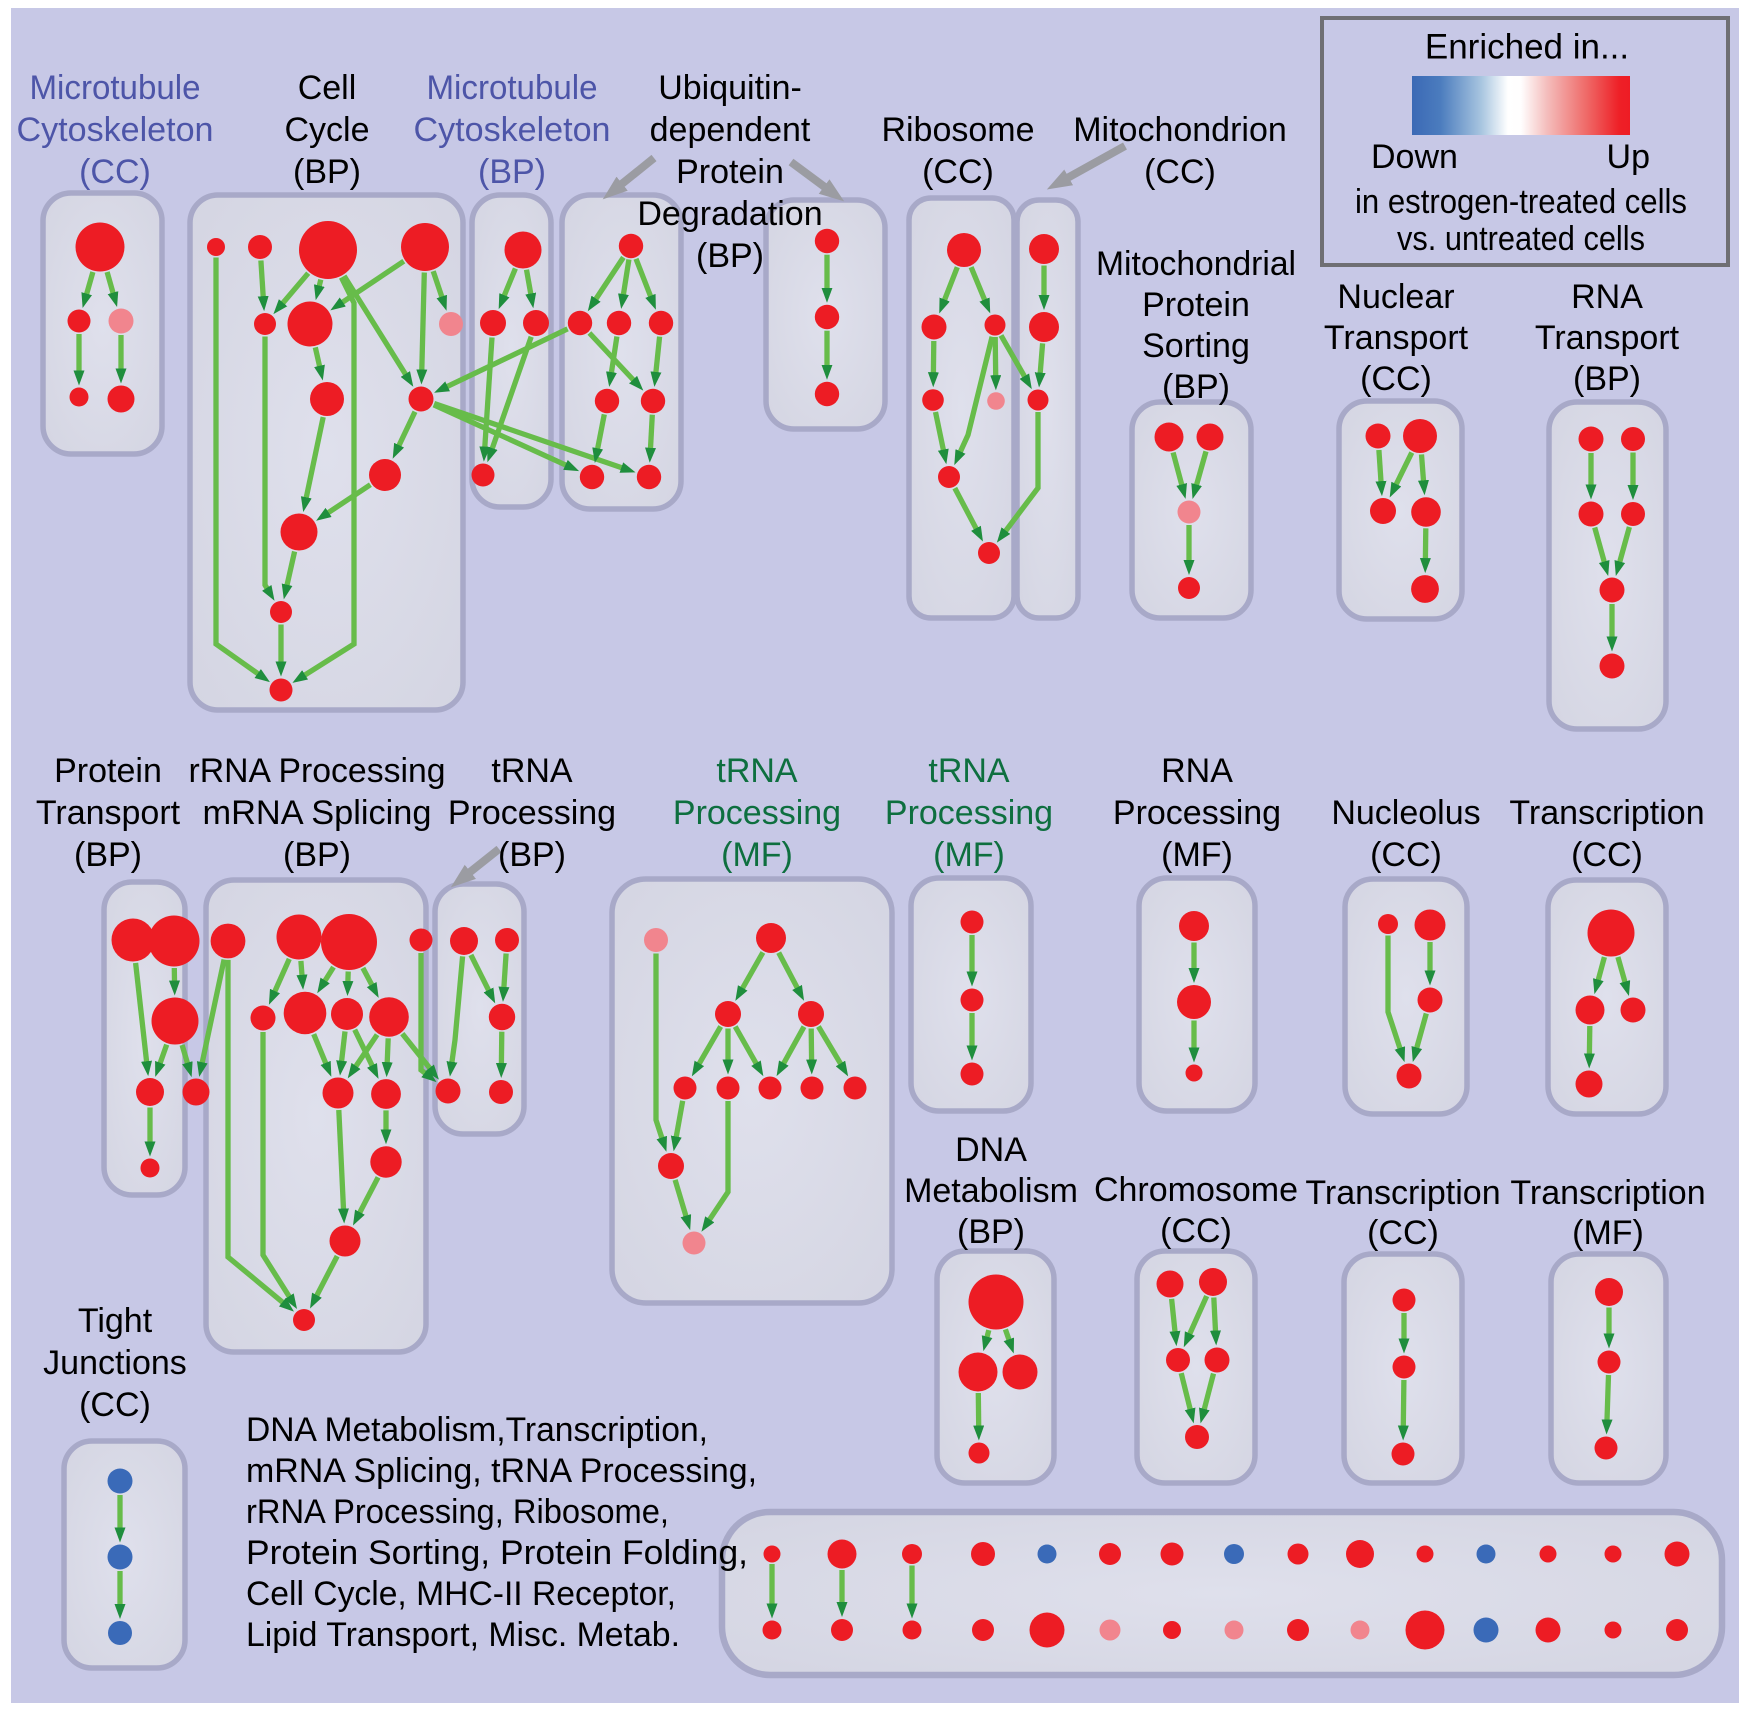 This screenshot has width=1750, height=1715. Describe the element at coordinates (1521, 202) in the screenshot. I see `svg-text: in estrogen-treated cells` at that location.